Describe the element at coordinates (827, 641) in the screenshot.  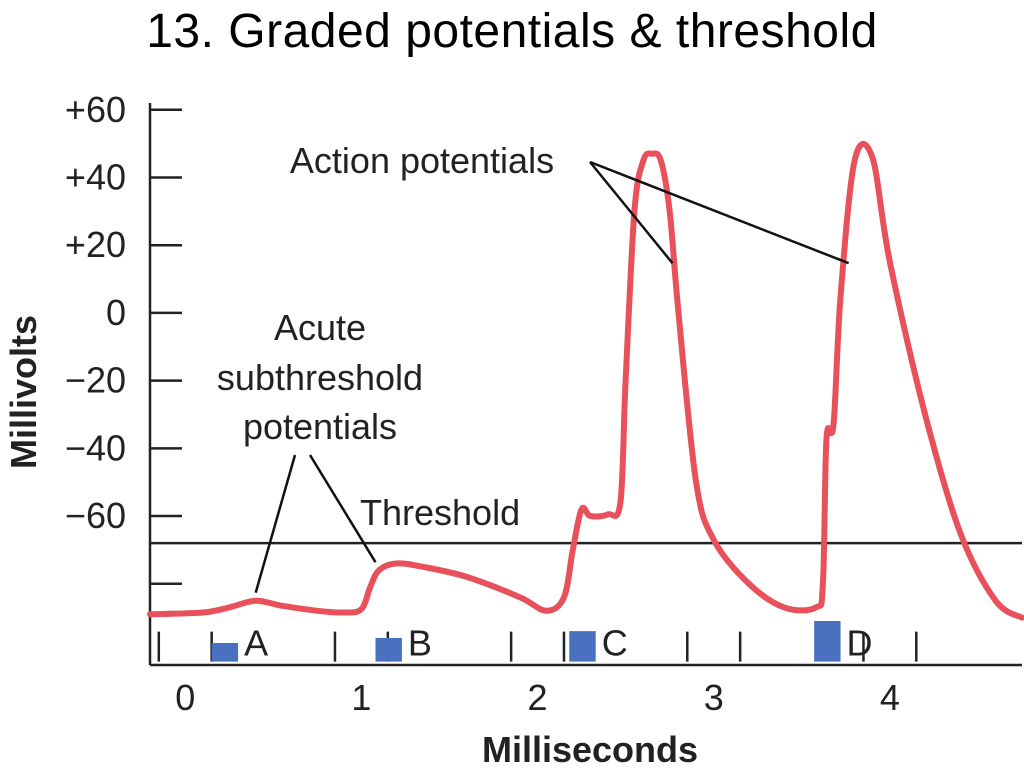
I see `stimulus-bar-d` at that location.